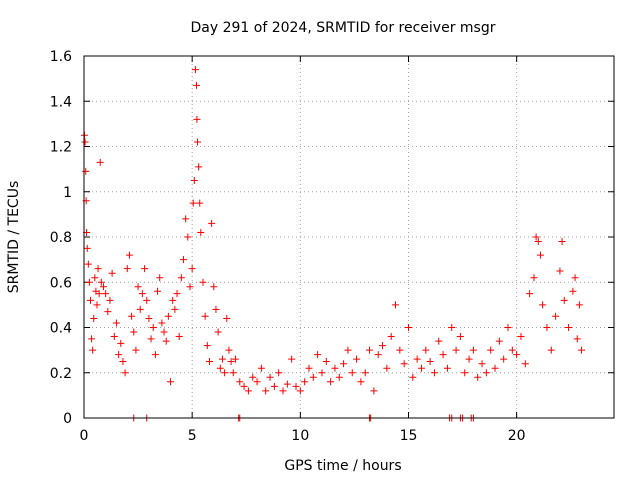  I want to click on x-tick-label: 10, so click(300, 436).